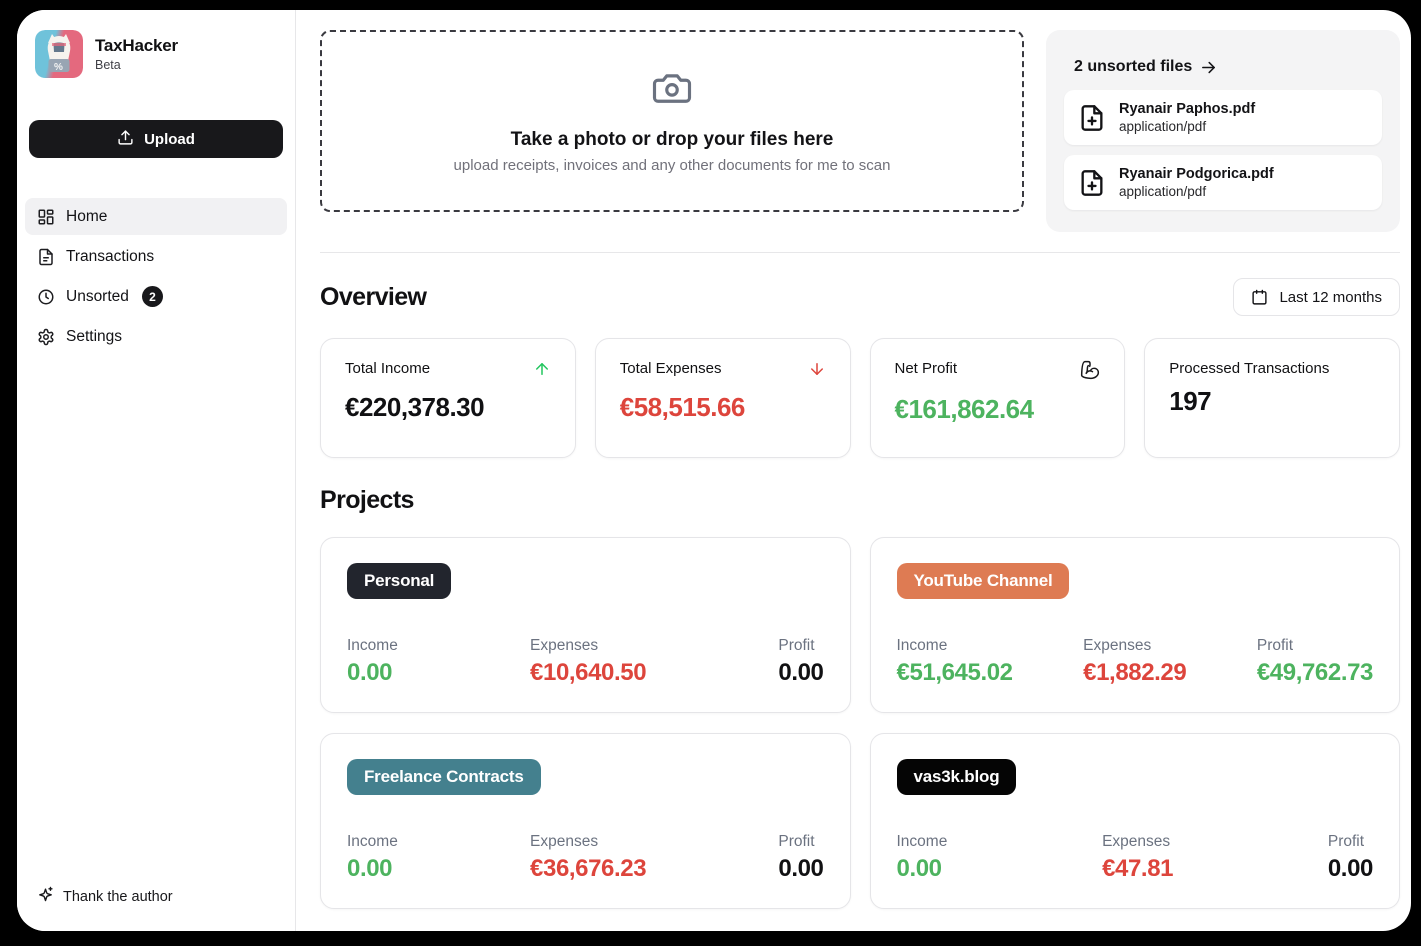 The height and width of the screenshot is (946, 1421). What do you see at coordinates (956, 777) in the screenshot?
I see `project-badge: vas3k.blog` at bounding box center [956, 777].